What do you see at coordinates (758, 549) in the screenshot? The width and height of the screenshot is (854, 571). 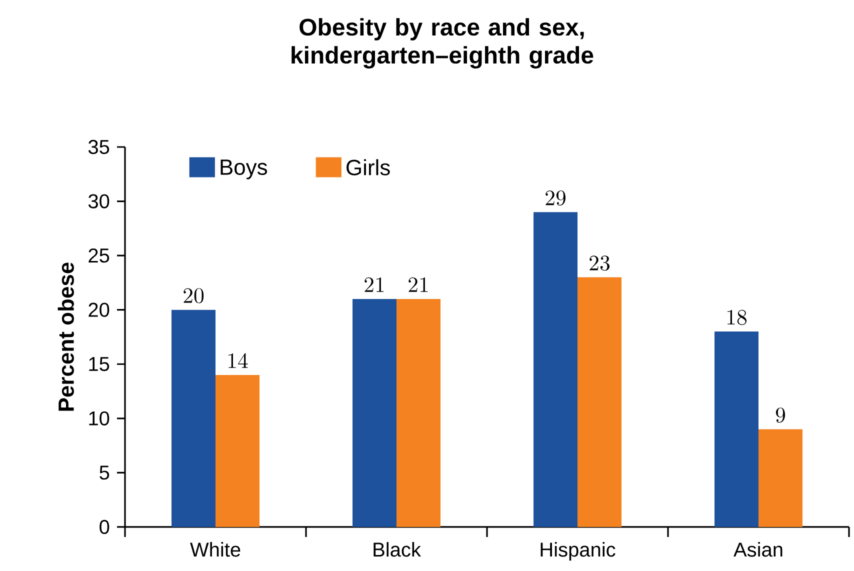 I see `x-tick-label: Asian` at bounding box center [758, 549].